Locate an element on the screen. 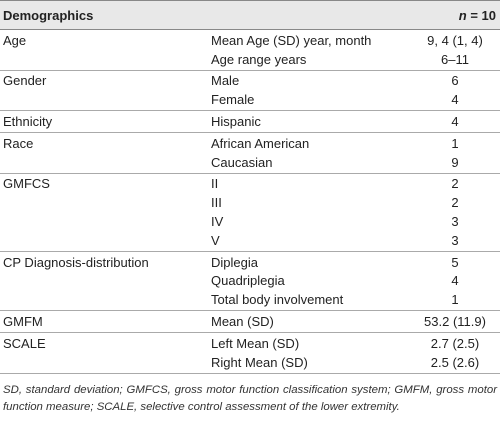  item-label: II is located at coordinates (215, 184).